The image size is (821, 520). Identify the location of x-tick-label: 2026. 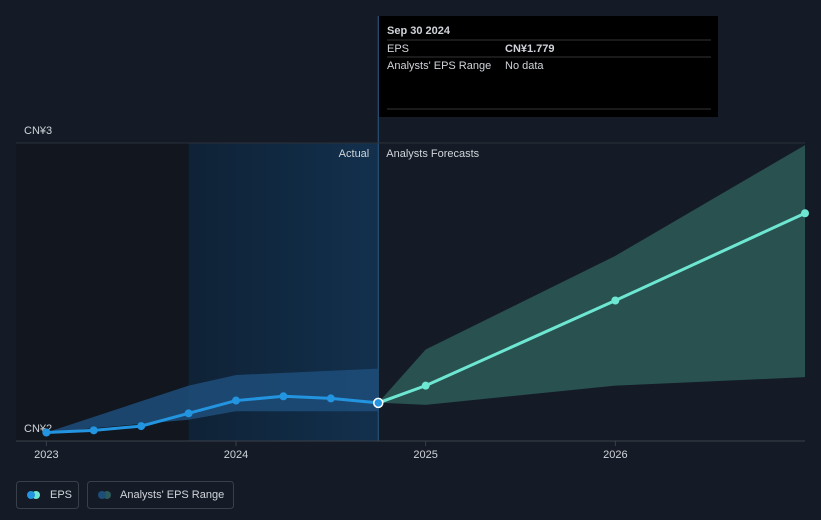
(615, 455).